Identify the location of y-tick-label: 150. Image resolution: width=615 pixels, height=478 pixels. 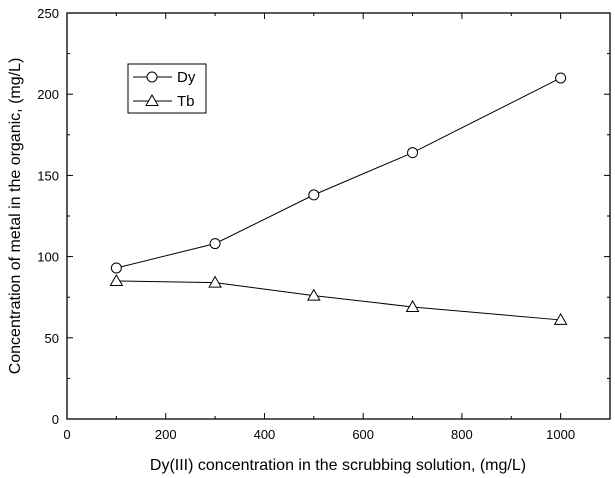
(48, 175).